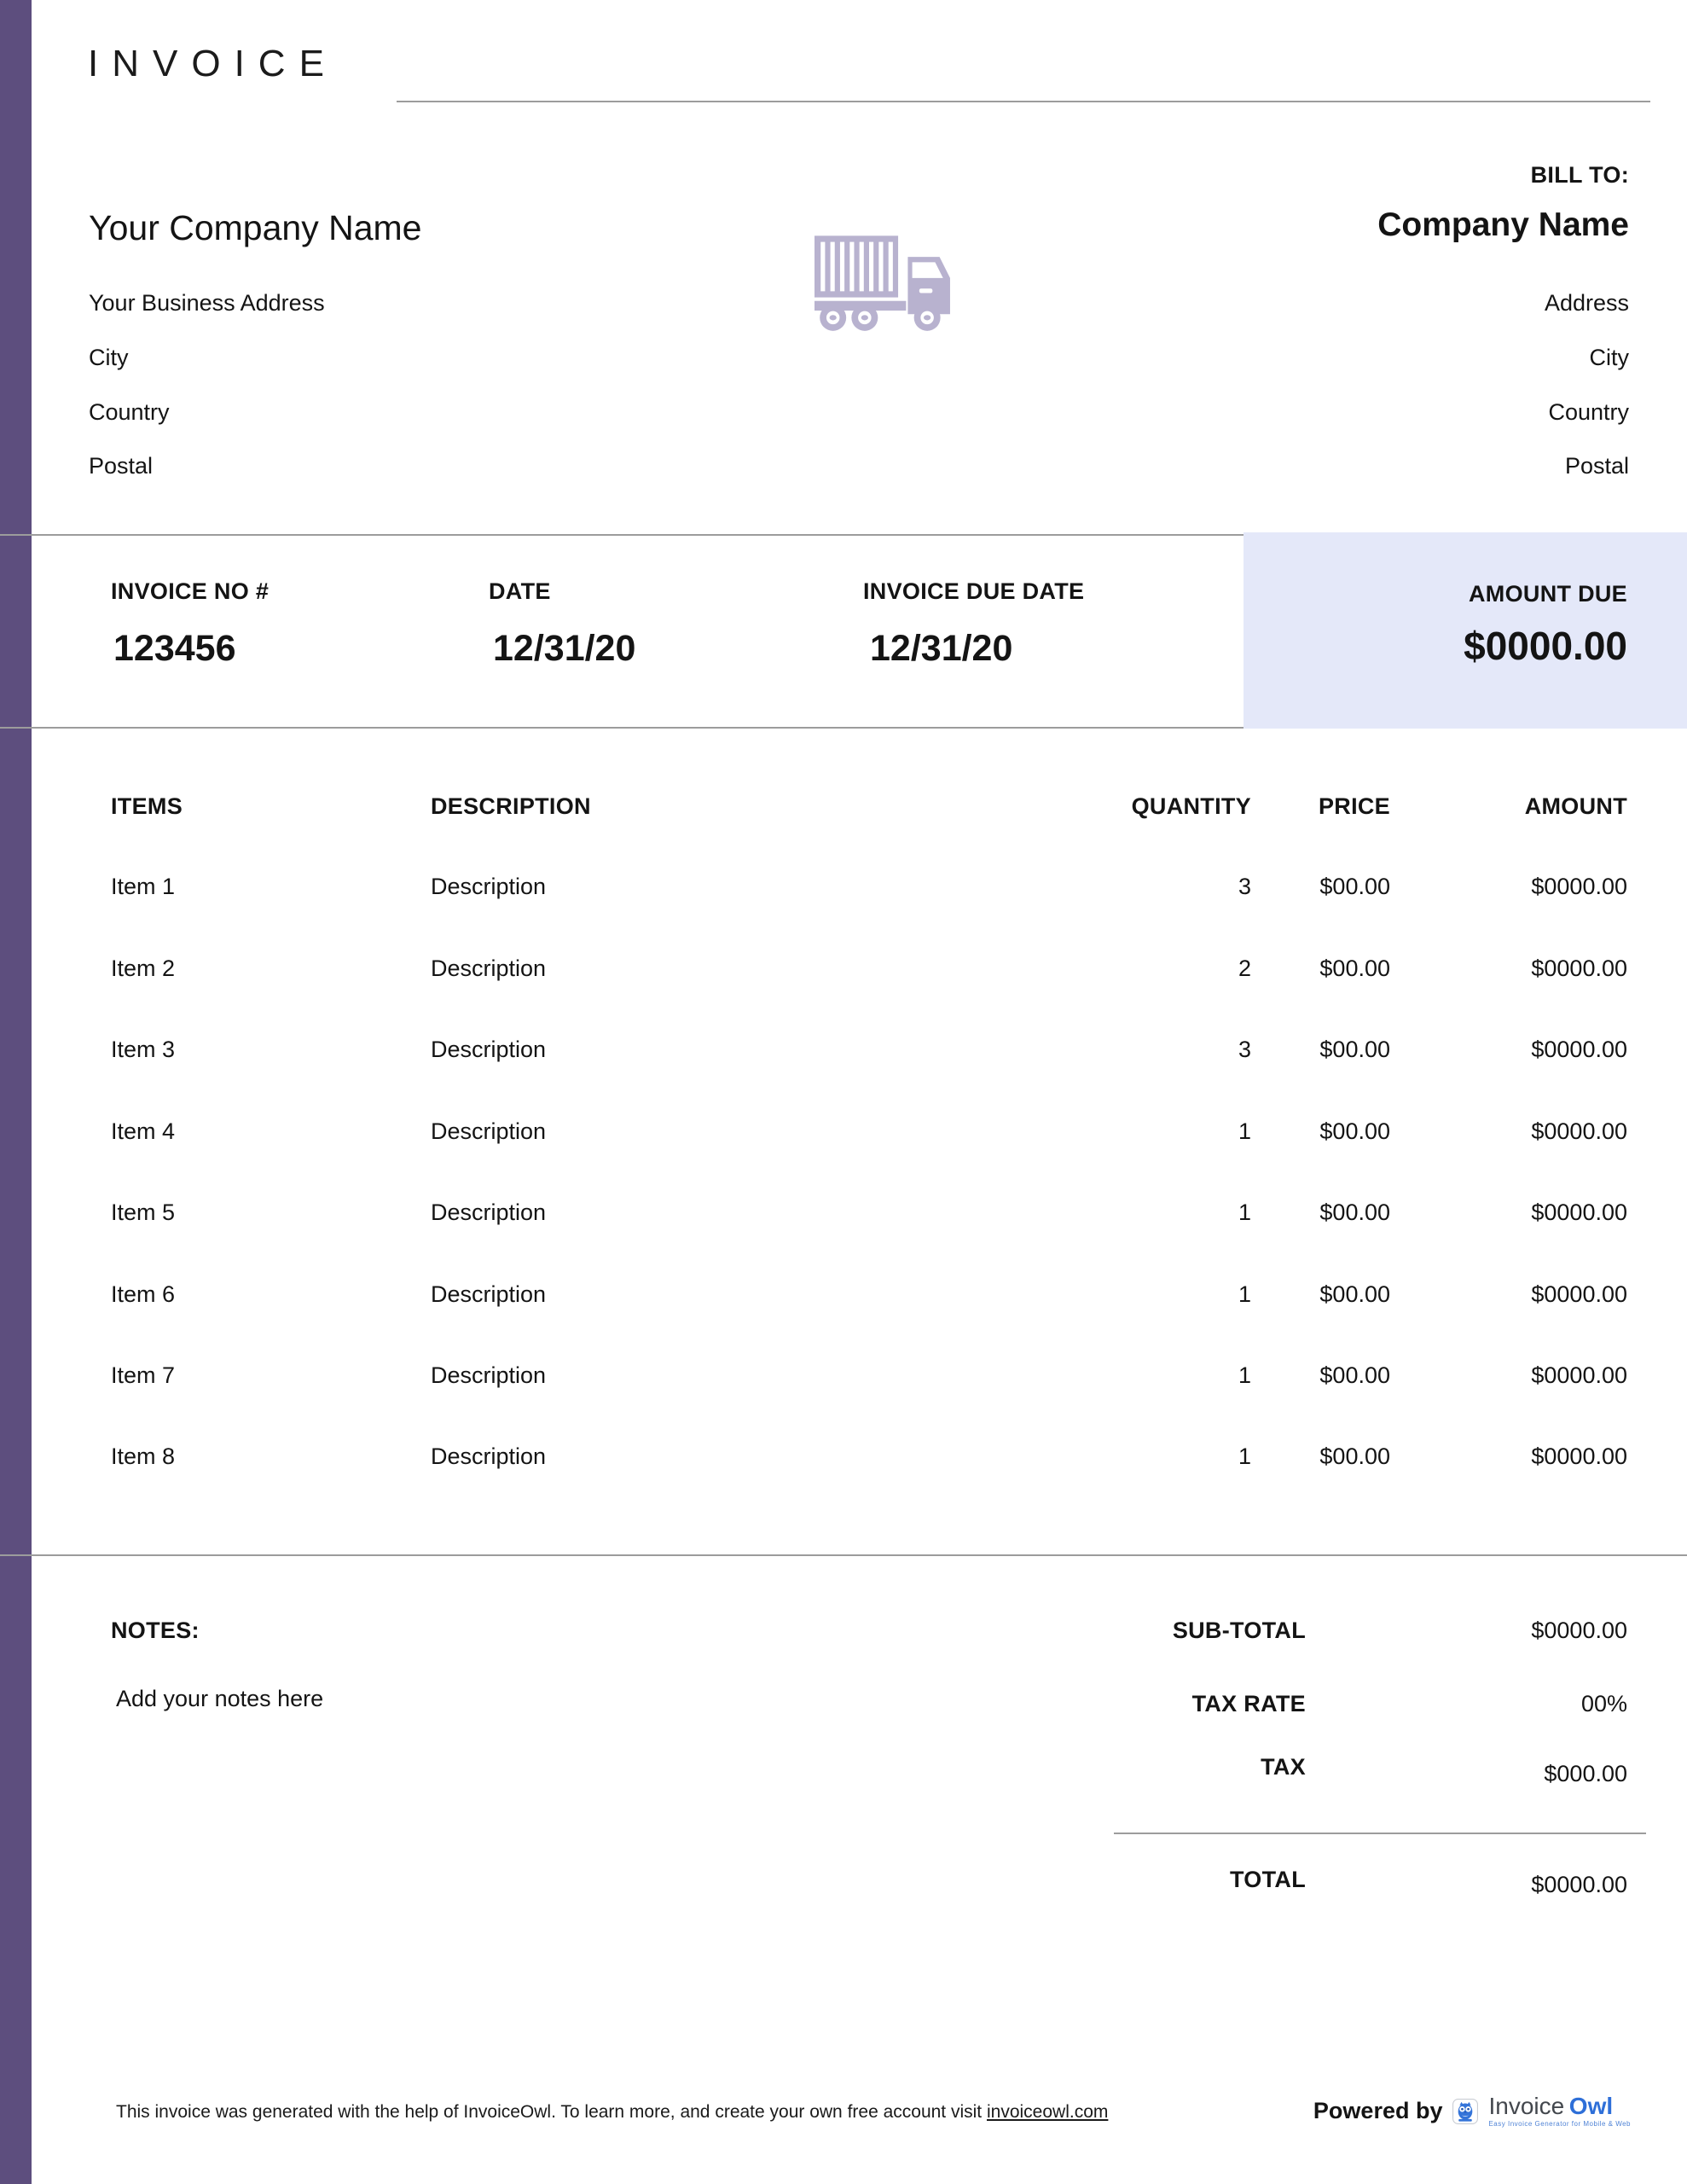 The width and height of the screenshot is (1687, 2184). What do you see at coordinates (565, 648) in the screenshot?
I see `date-value: 12/31/20` at bounding box center [565, 648].